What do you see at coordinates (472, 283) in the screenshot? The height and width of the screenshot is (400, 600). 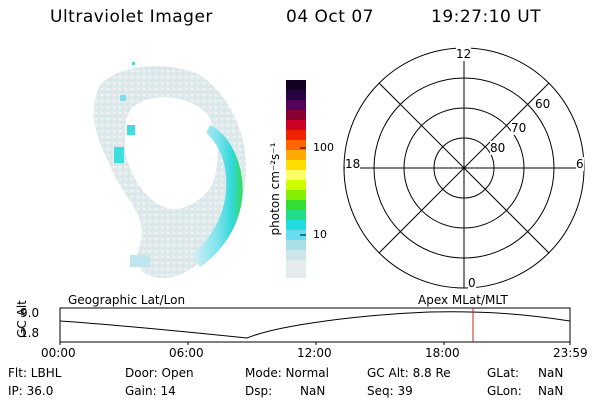 I see `mlt-label-0: 0` at bounding box center [472, 283].